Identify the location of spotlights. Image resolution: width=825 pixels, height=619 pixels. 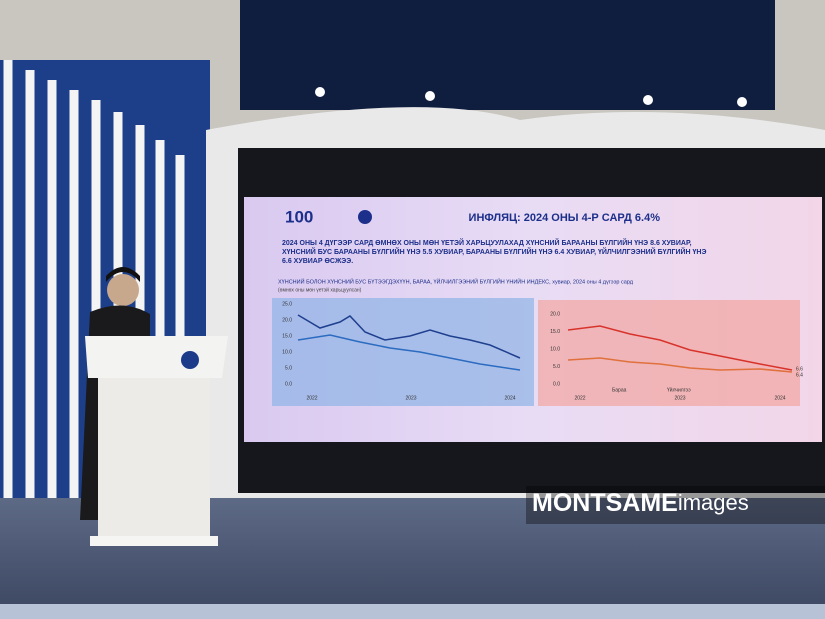
(531, 97).